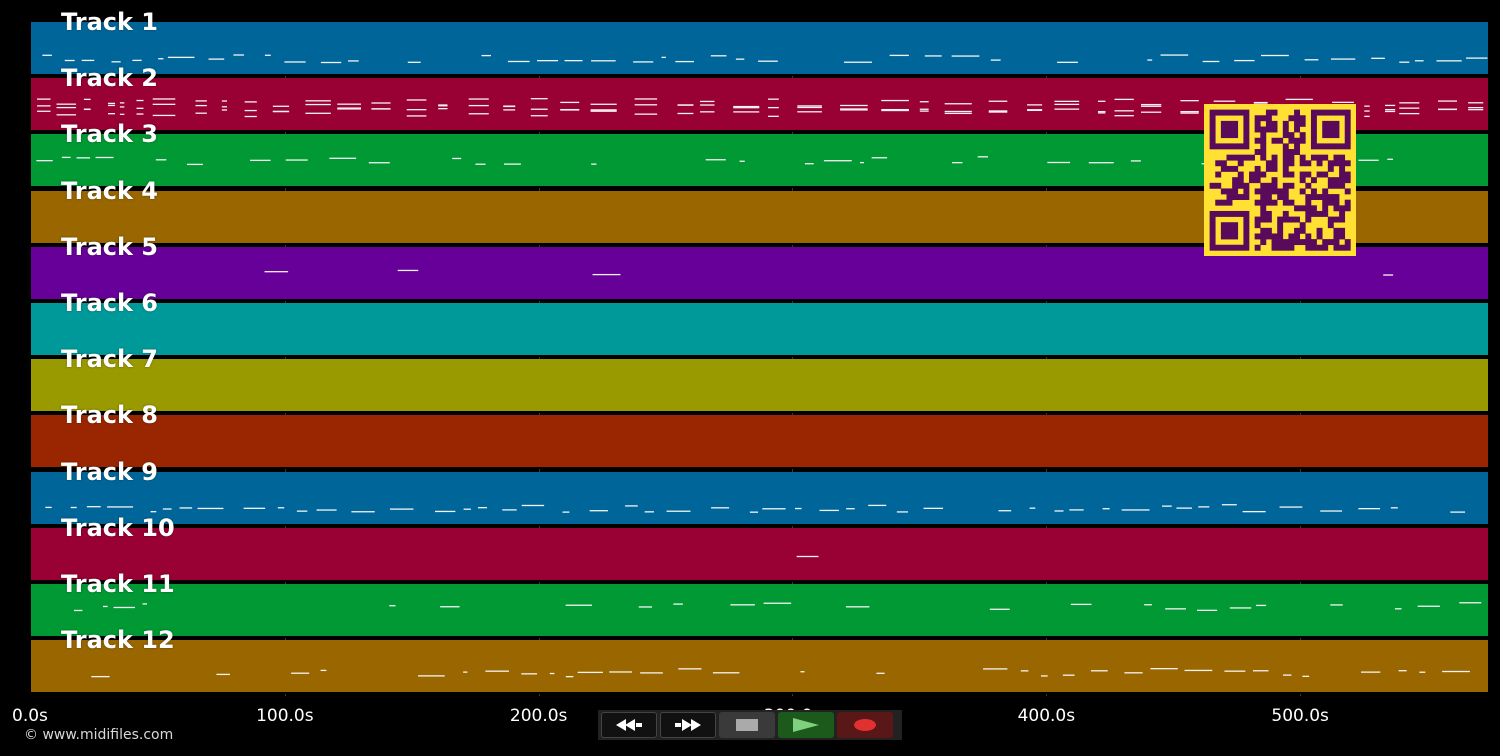 This screenshot has width=1500, height=756. I want to click on track-label: Track 9, so click(110, 471).